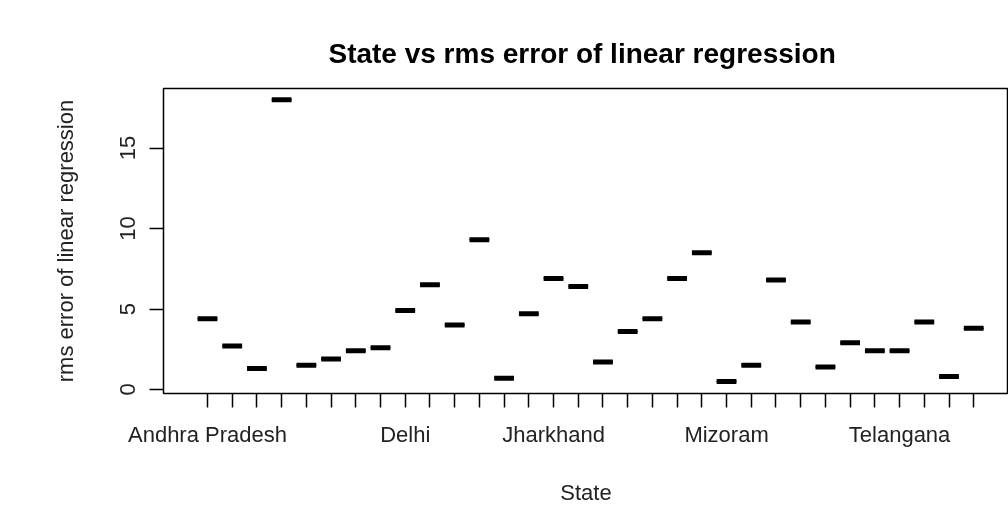 This screenshot has width=1008, height=518. Describe the element at coordinates (207, 434) in the screenshot. I see `x-tick-label: Andhra Pradesh` at that location.